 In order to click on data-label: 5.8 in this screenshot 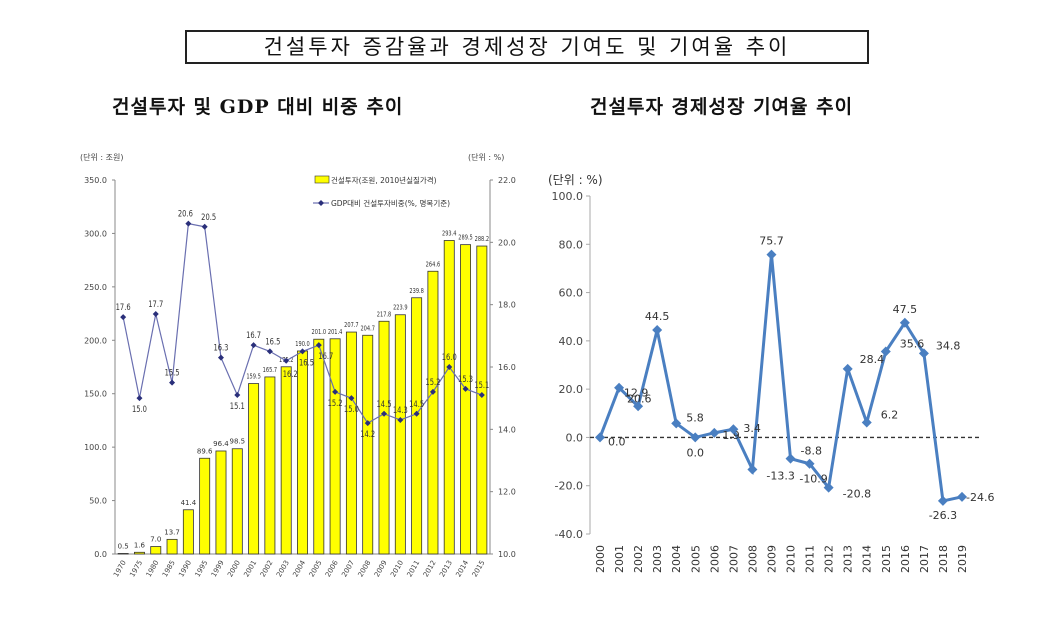, I will do `click(695, 417)`.